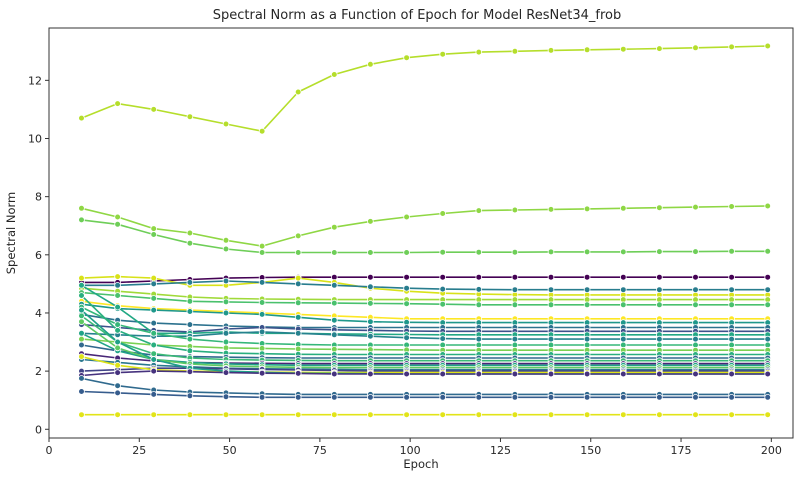 The height and width of the screenshot is (481, 800). Describe the element at coordinates (230, 450) in the screenshot. I see `x-tick-label: 50` at that location.